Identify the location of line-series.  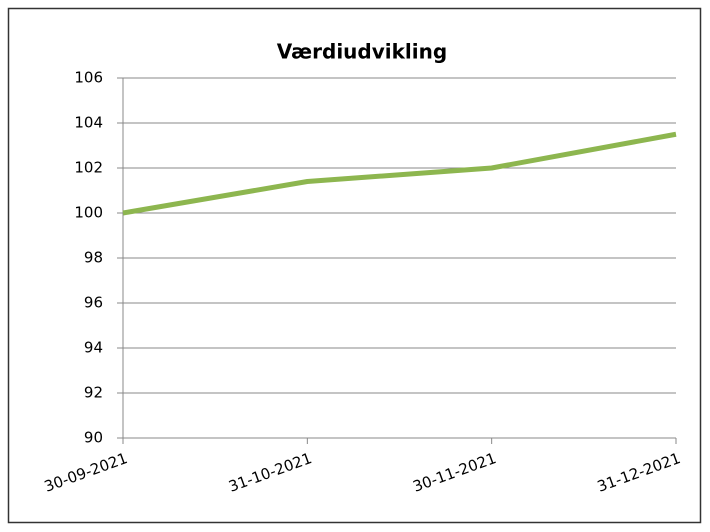
(399, 173).